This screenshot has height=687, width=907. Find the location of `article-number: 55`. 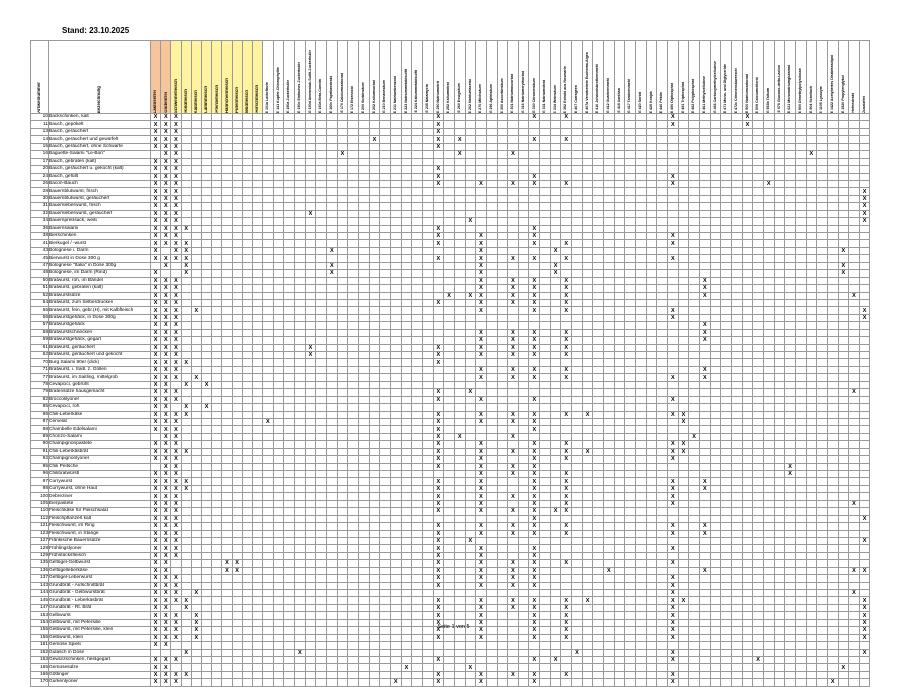

article-number: 55 is located at coordinates (39, 310).